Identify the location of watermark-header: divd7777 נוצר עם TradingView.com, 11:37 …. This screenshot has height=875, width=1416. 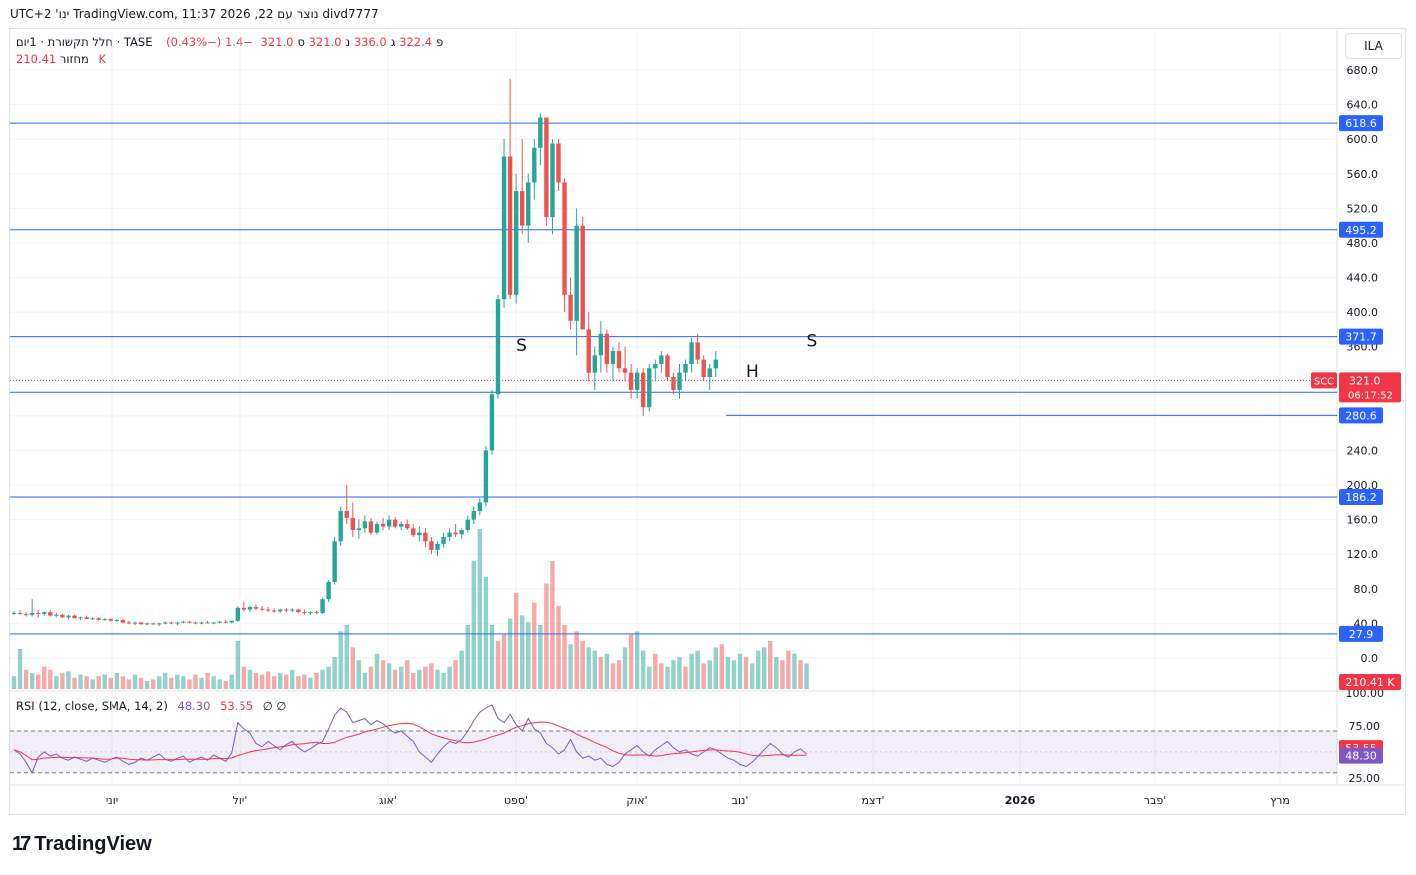
(194, 14).